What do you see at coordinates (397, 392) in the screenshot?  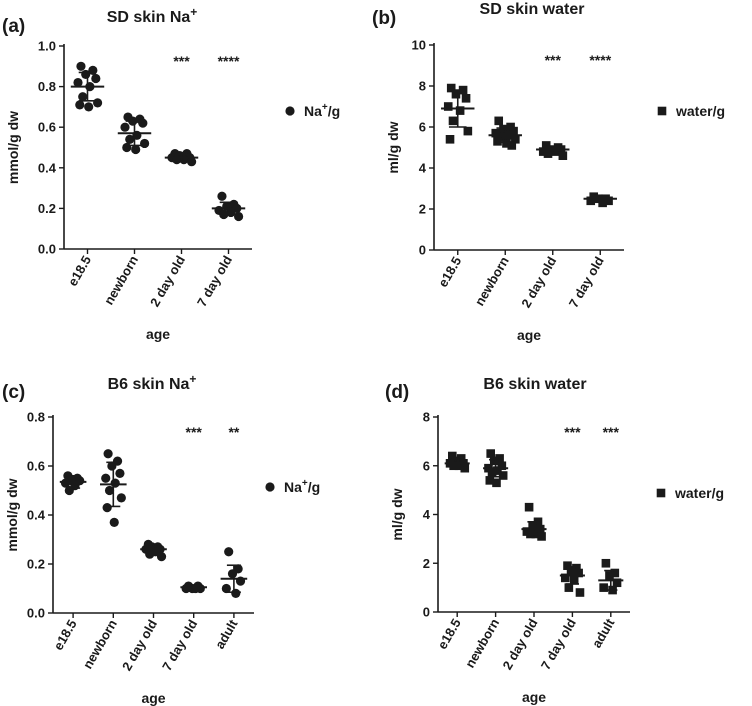 I see `panel-letter: (d)` at bounding box center [397, 392].